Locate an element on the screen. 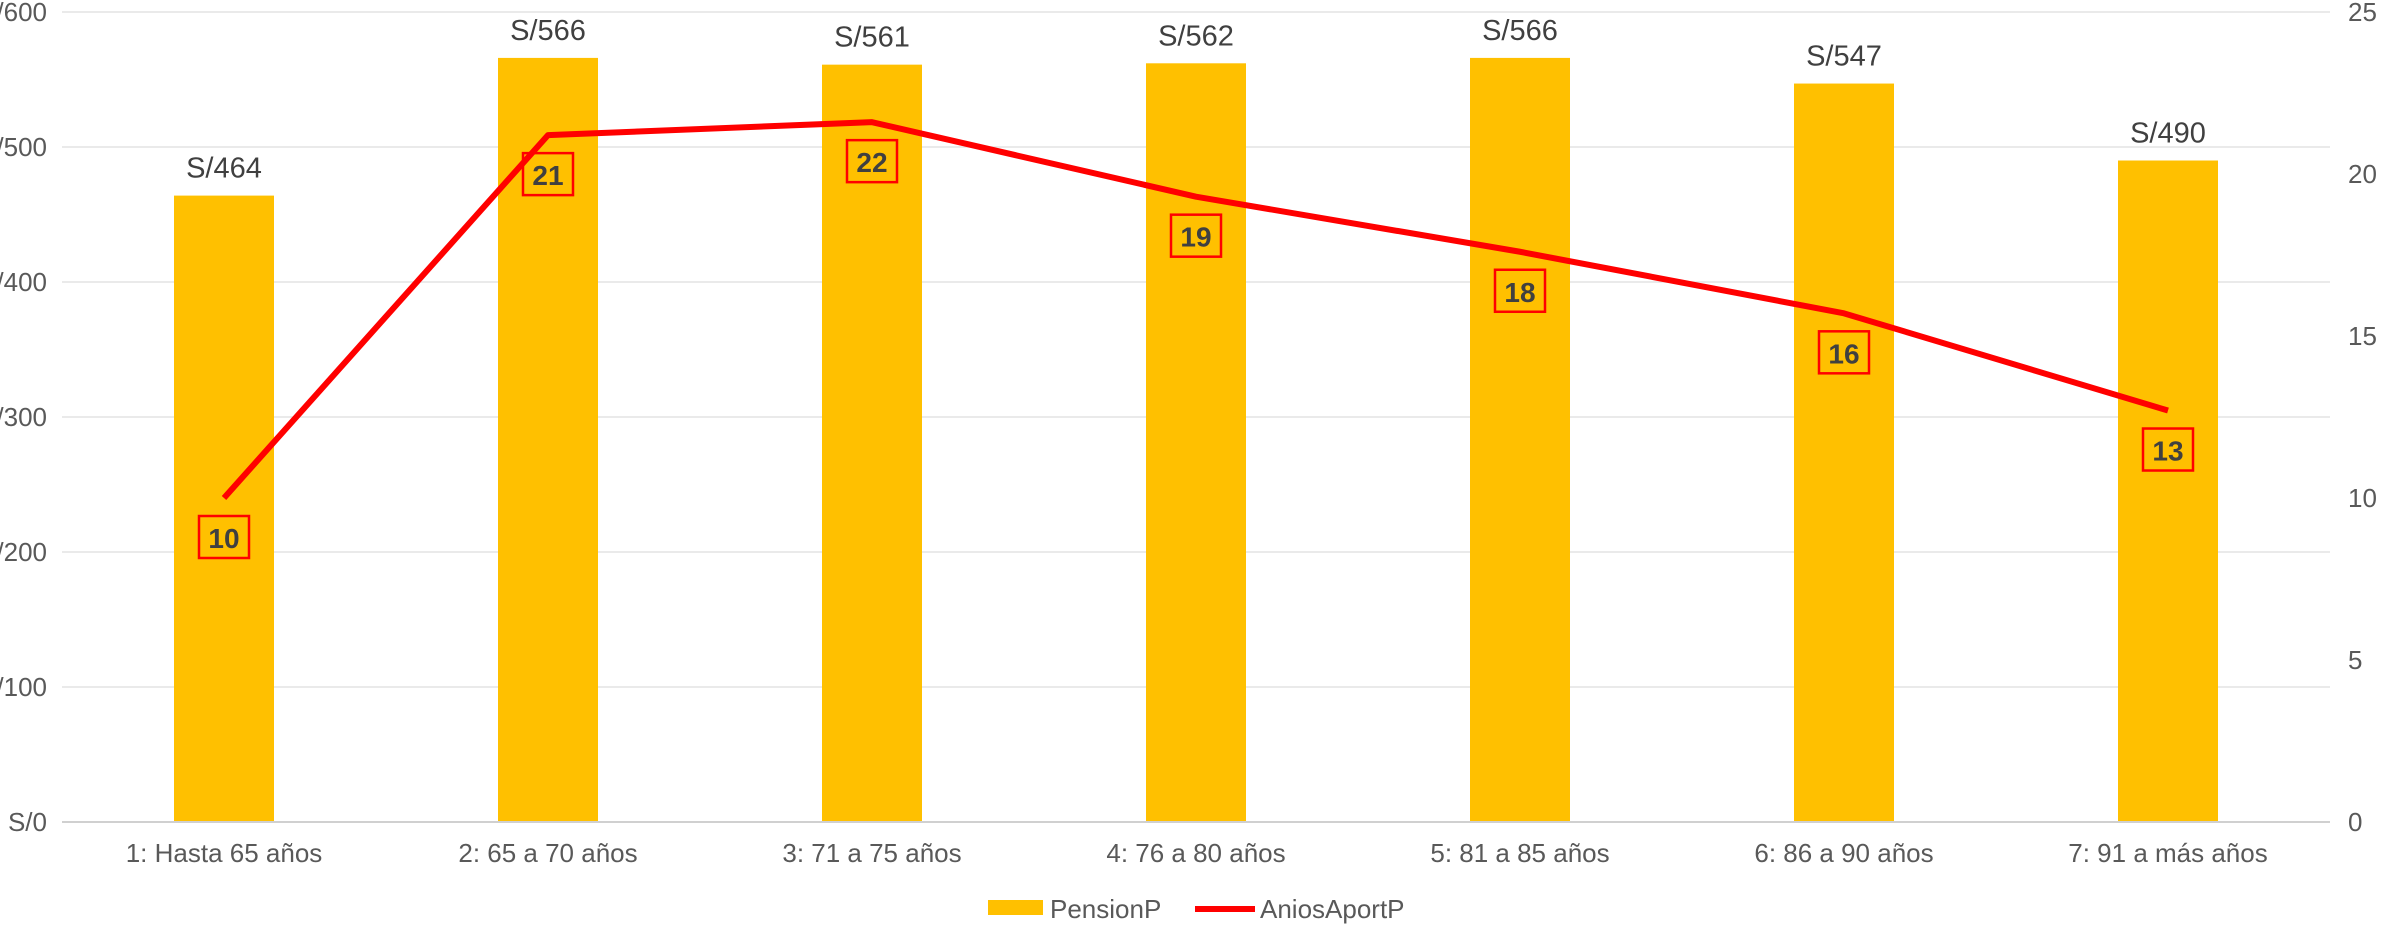 The width and height of the screenshot is (2381, 930). x-tick-label: 5: 81 a 85 años is located at coordinates (1519, 853).